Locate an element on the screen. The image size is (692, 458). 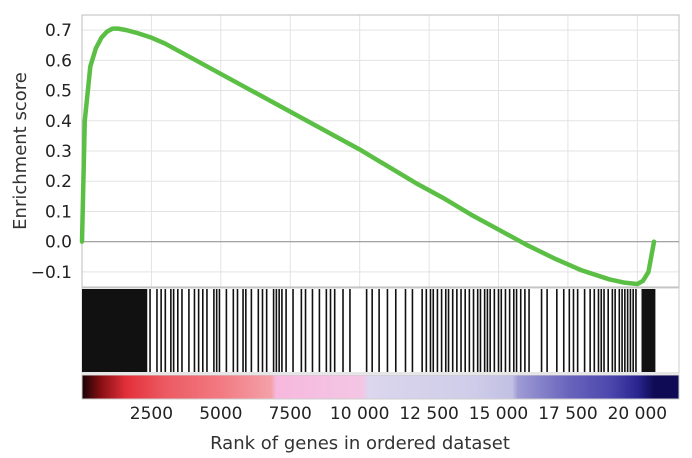
y-tick-label: 0.4 is located at coordinates (58, 122).